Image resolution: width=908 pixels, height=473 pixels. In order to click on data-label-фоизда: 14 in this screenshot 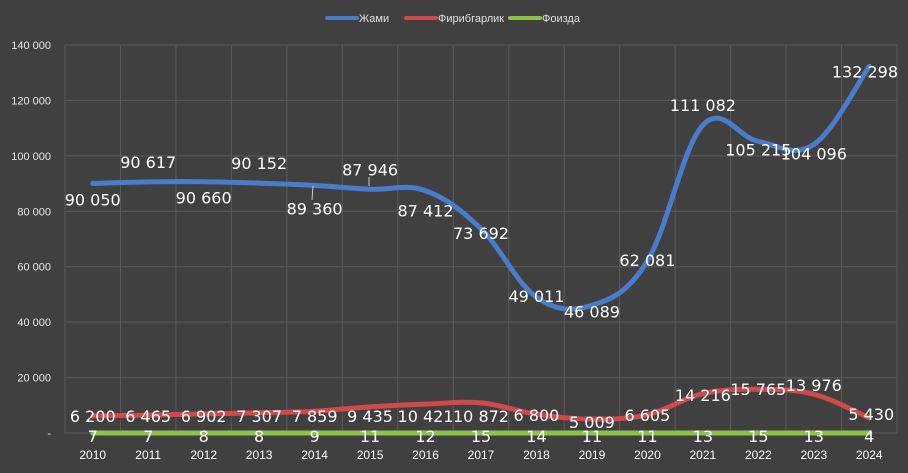, I will do `click(536, 436)`.